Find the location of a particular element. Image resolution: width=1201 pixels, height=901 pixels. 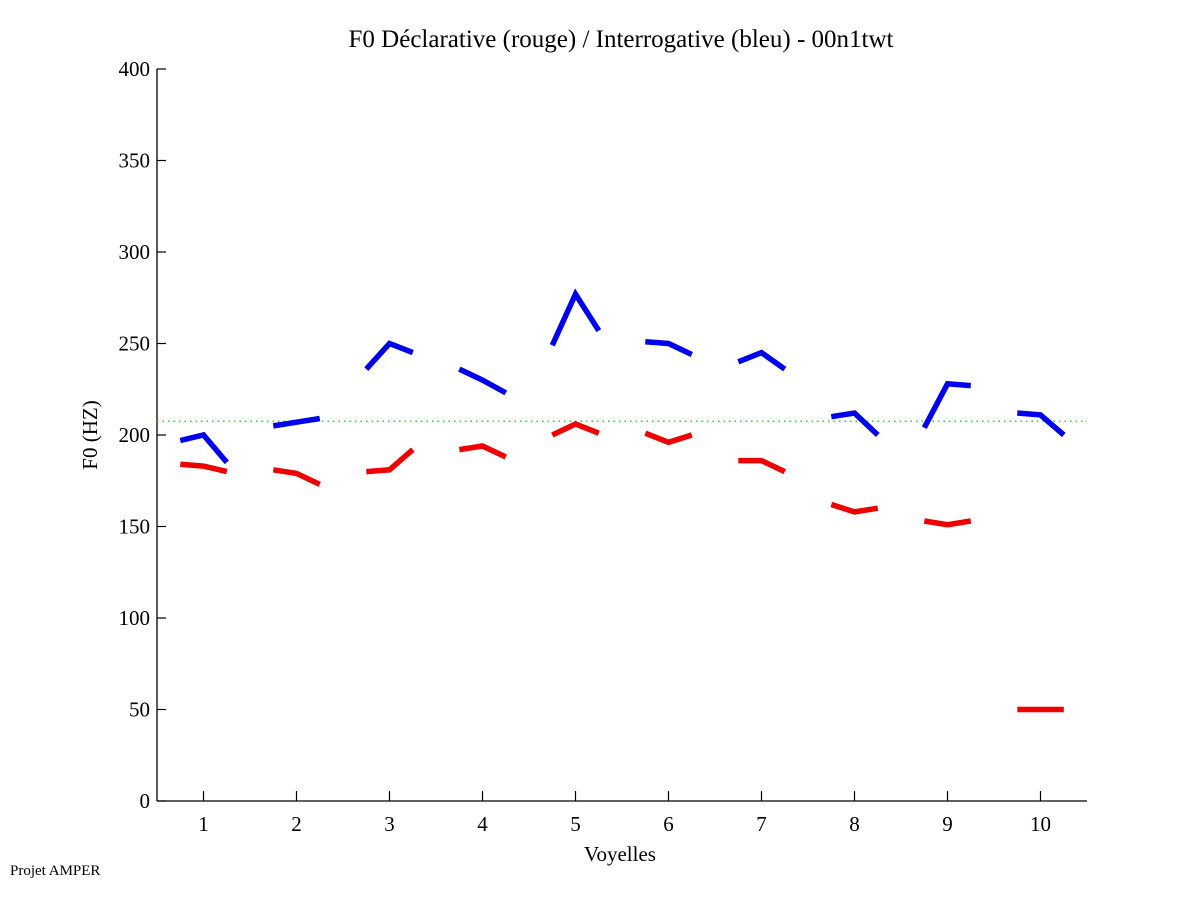

x-tick-label: 10 is located at coordinates (1040, 824).